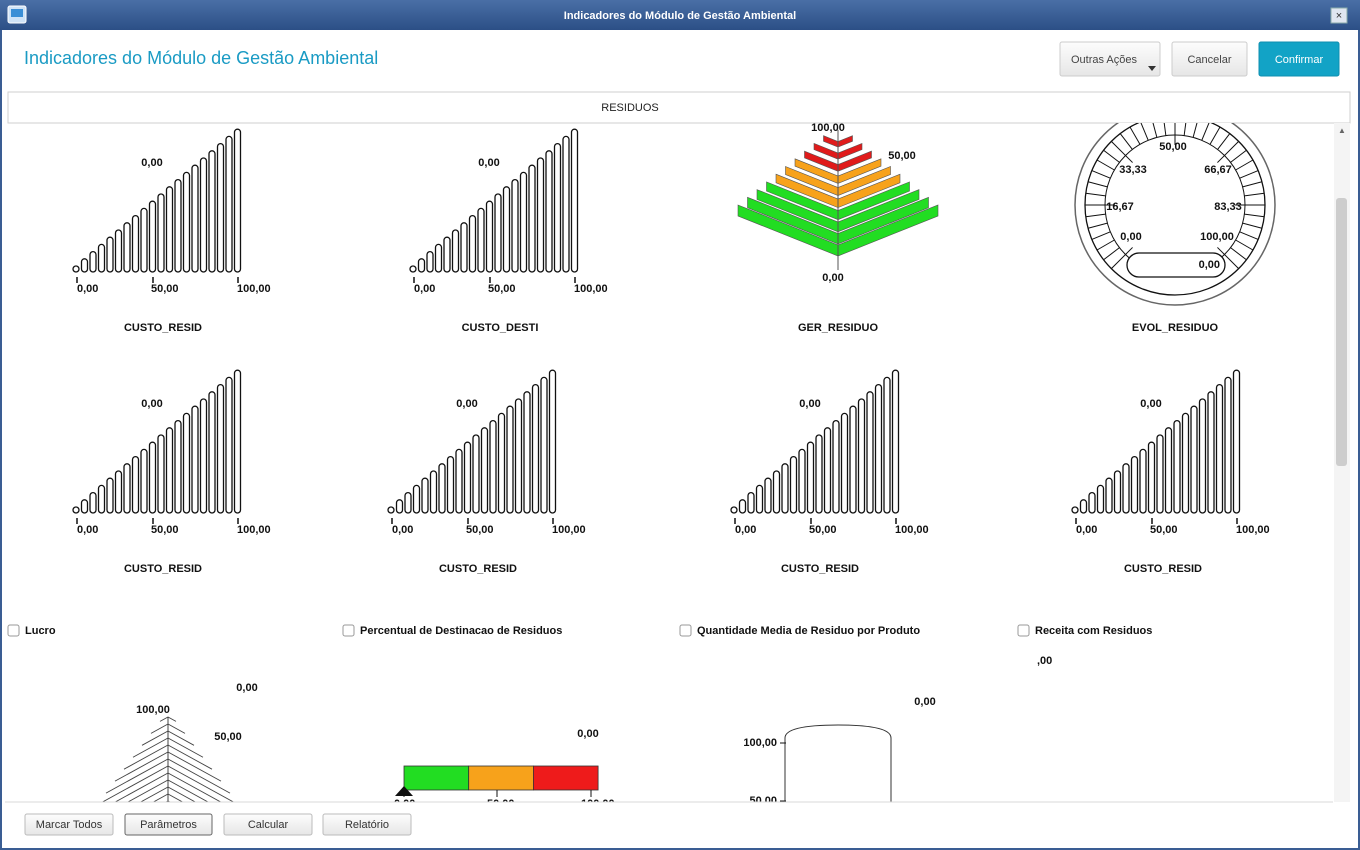  I want to click on checkbox-label: Quantidade Media de Residuo por Produto, so click(808, 631).